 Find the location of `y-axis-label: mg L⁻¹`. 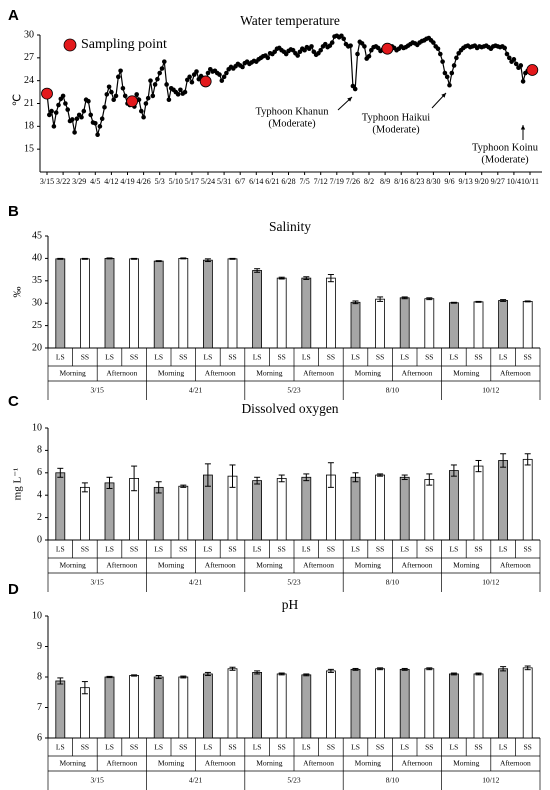

y-axis-label: mg L⁻¹ is located at coordinates (18, 484).